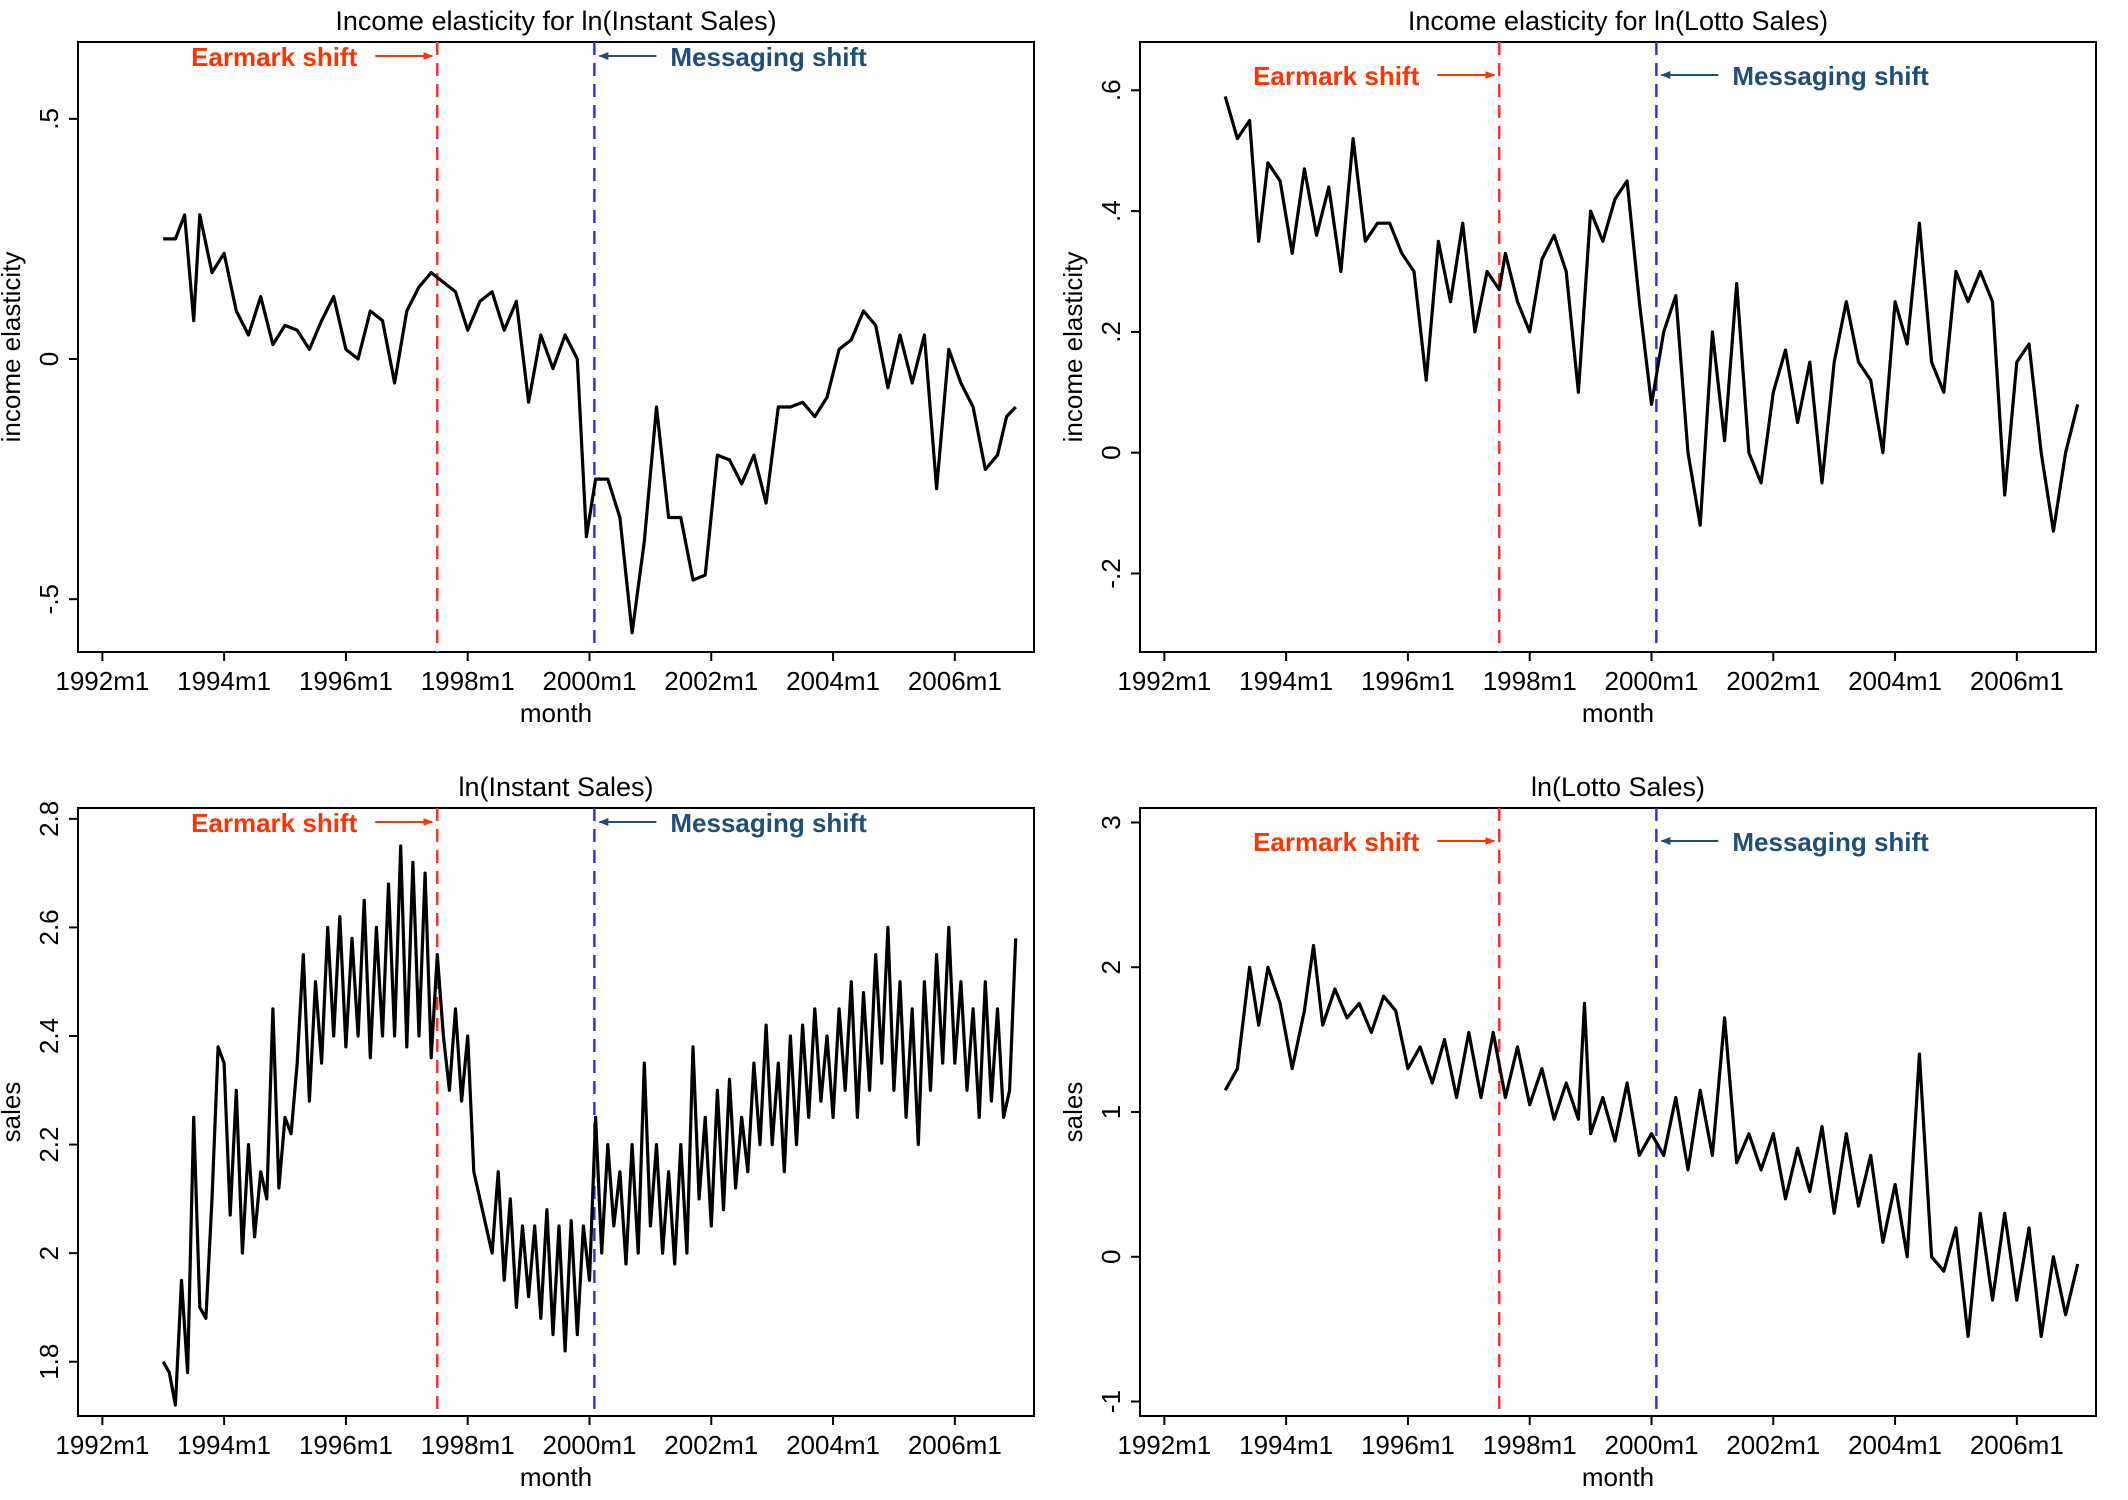  Describe the element at coordinates (49, 1036) in the screenshot. I see `y-tick-label: 2.4` at that location.